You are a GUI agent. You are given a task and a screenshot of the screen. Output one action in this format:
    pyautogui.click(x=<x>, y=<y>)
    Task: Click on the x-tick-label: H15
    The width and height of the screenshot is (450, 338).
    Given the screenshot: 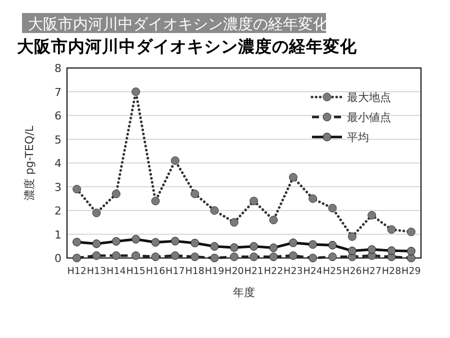 What is the action you would take?
    pyautogui.click(x=136, y=271)
    